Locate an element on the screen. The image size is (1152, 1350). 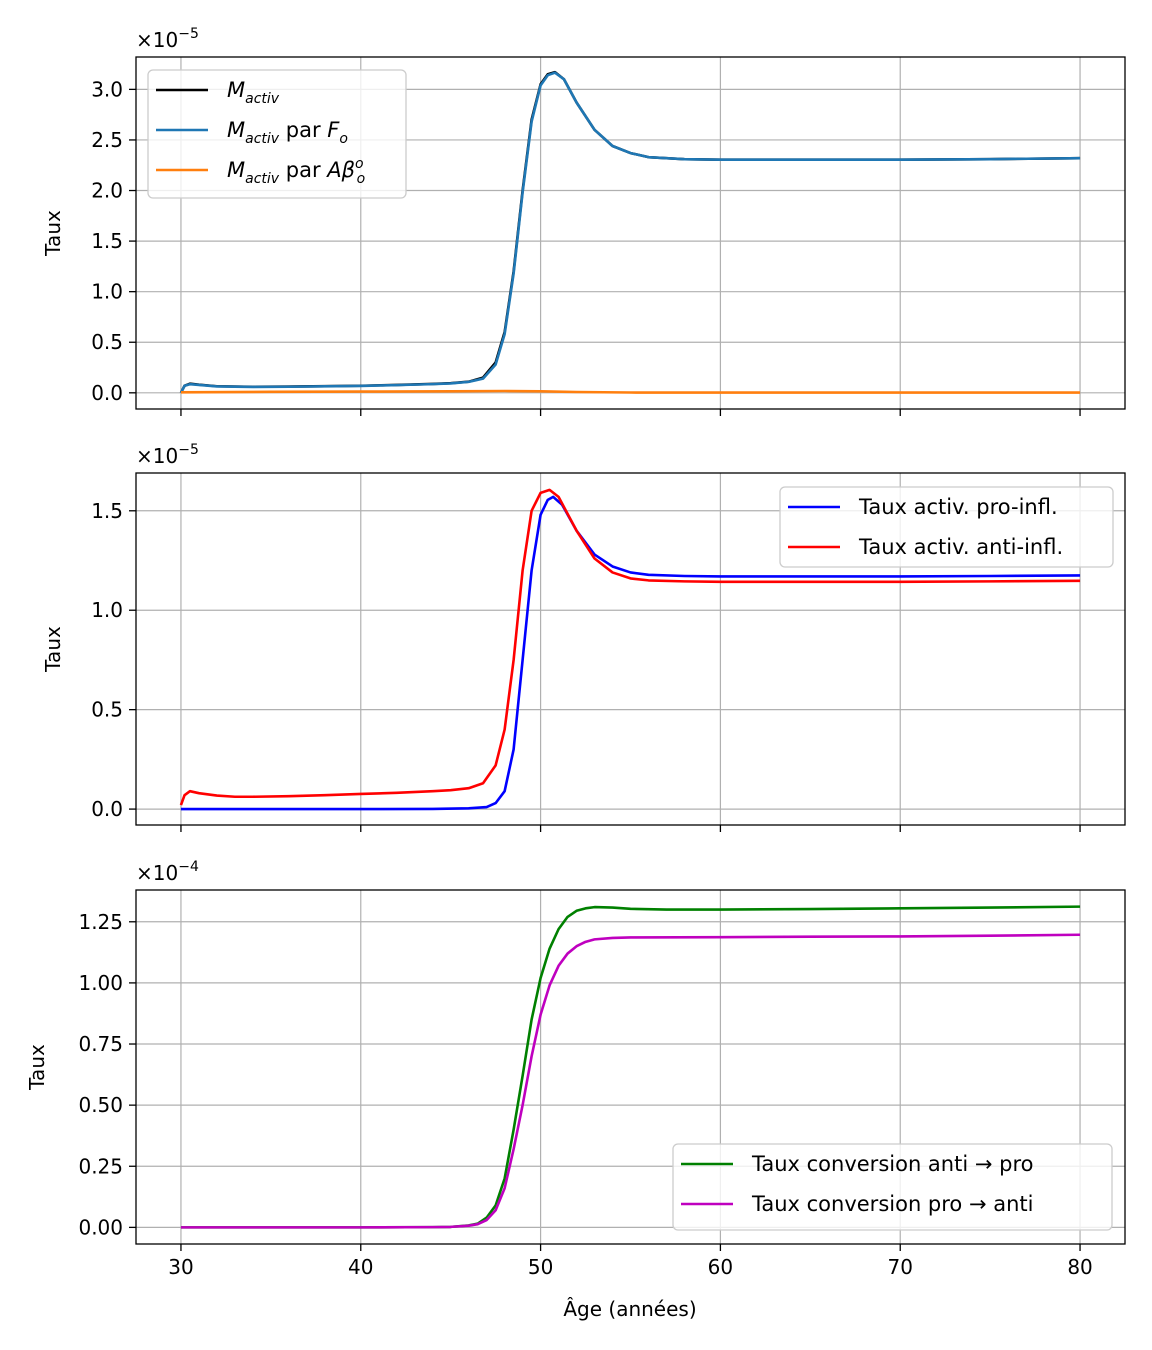
x-axis-ticks: 30 40 50 60 70 80 is located at coordinates (630, 1261).